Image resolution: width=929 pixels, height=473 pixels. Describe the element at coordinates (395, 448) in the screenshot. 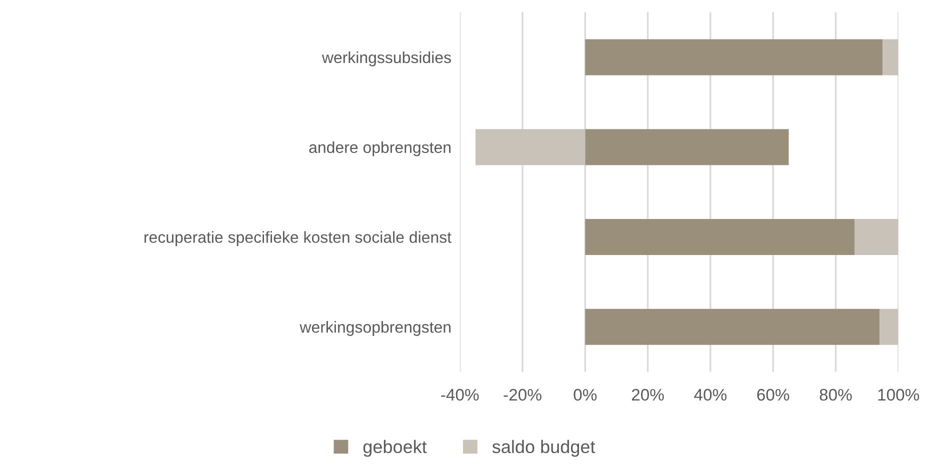

I see `legend-label: geboekt` at that location.